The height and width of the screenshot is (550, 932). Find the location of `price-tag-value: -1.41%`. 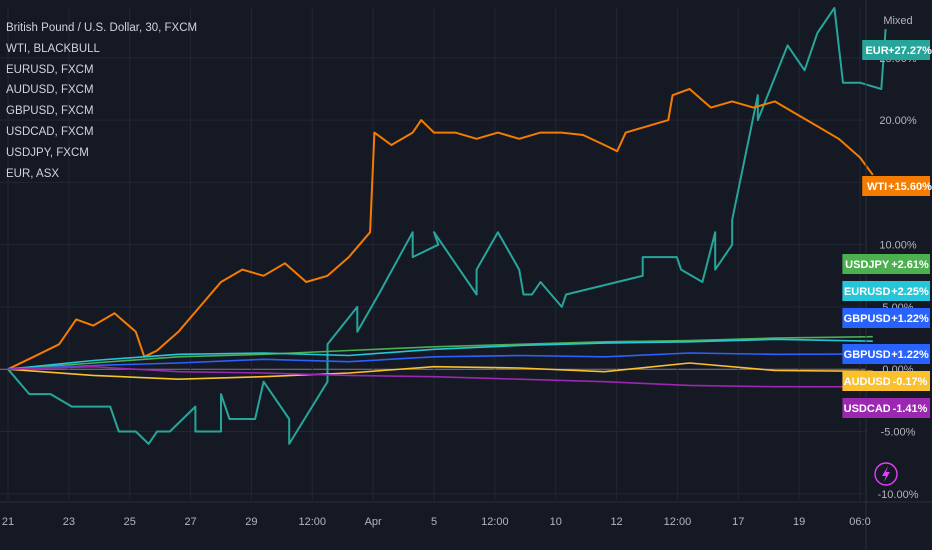

price-tag-value: -1.41% is located at coordinates (910, 409).